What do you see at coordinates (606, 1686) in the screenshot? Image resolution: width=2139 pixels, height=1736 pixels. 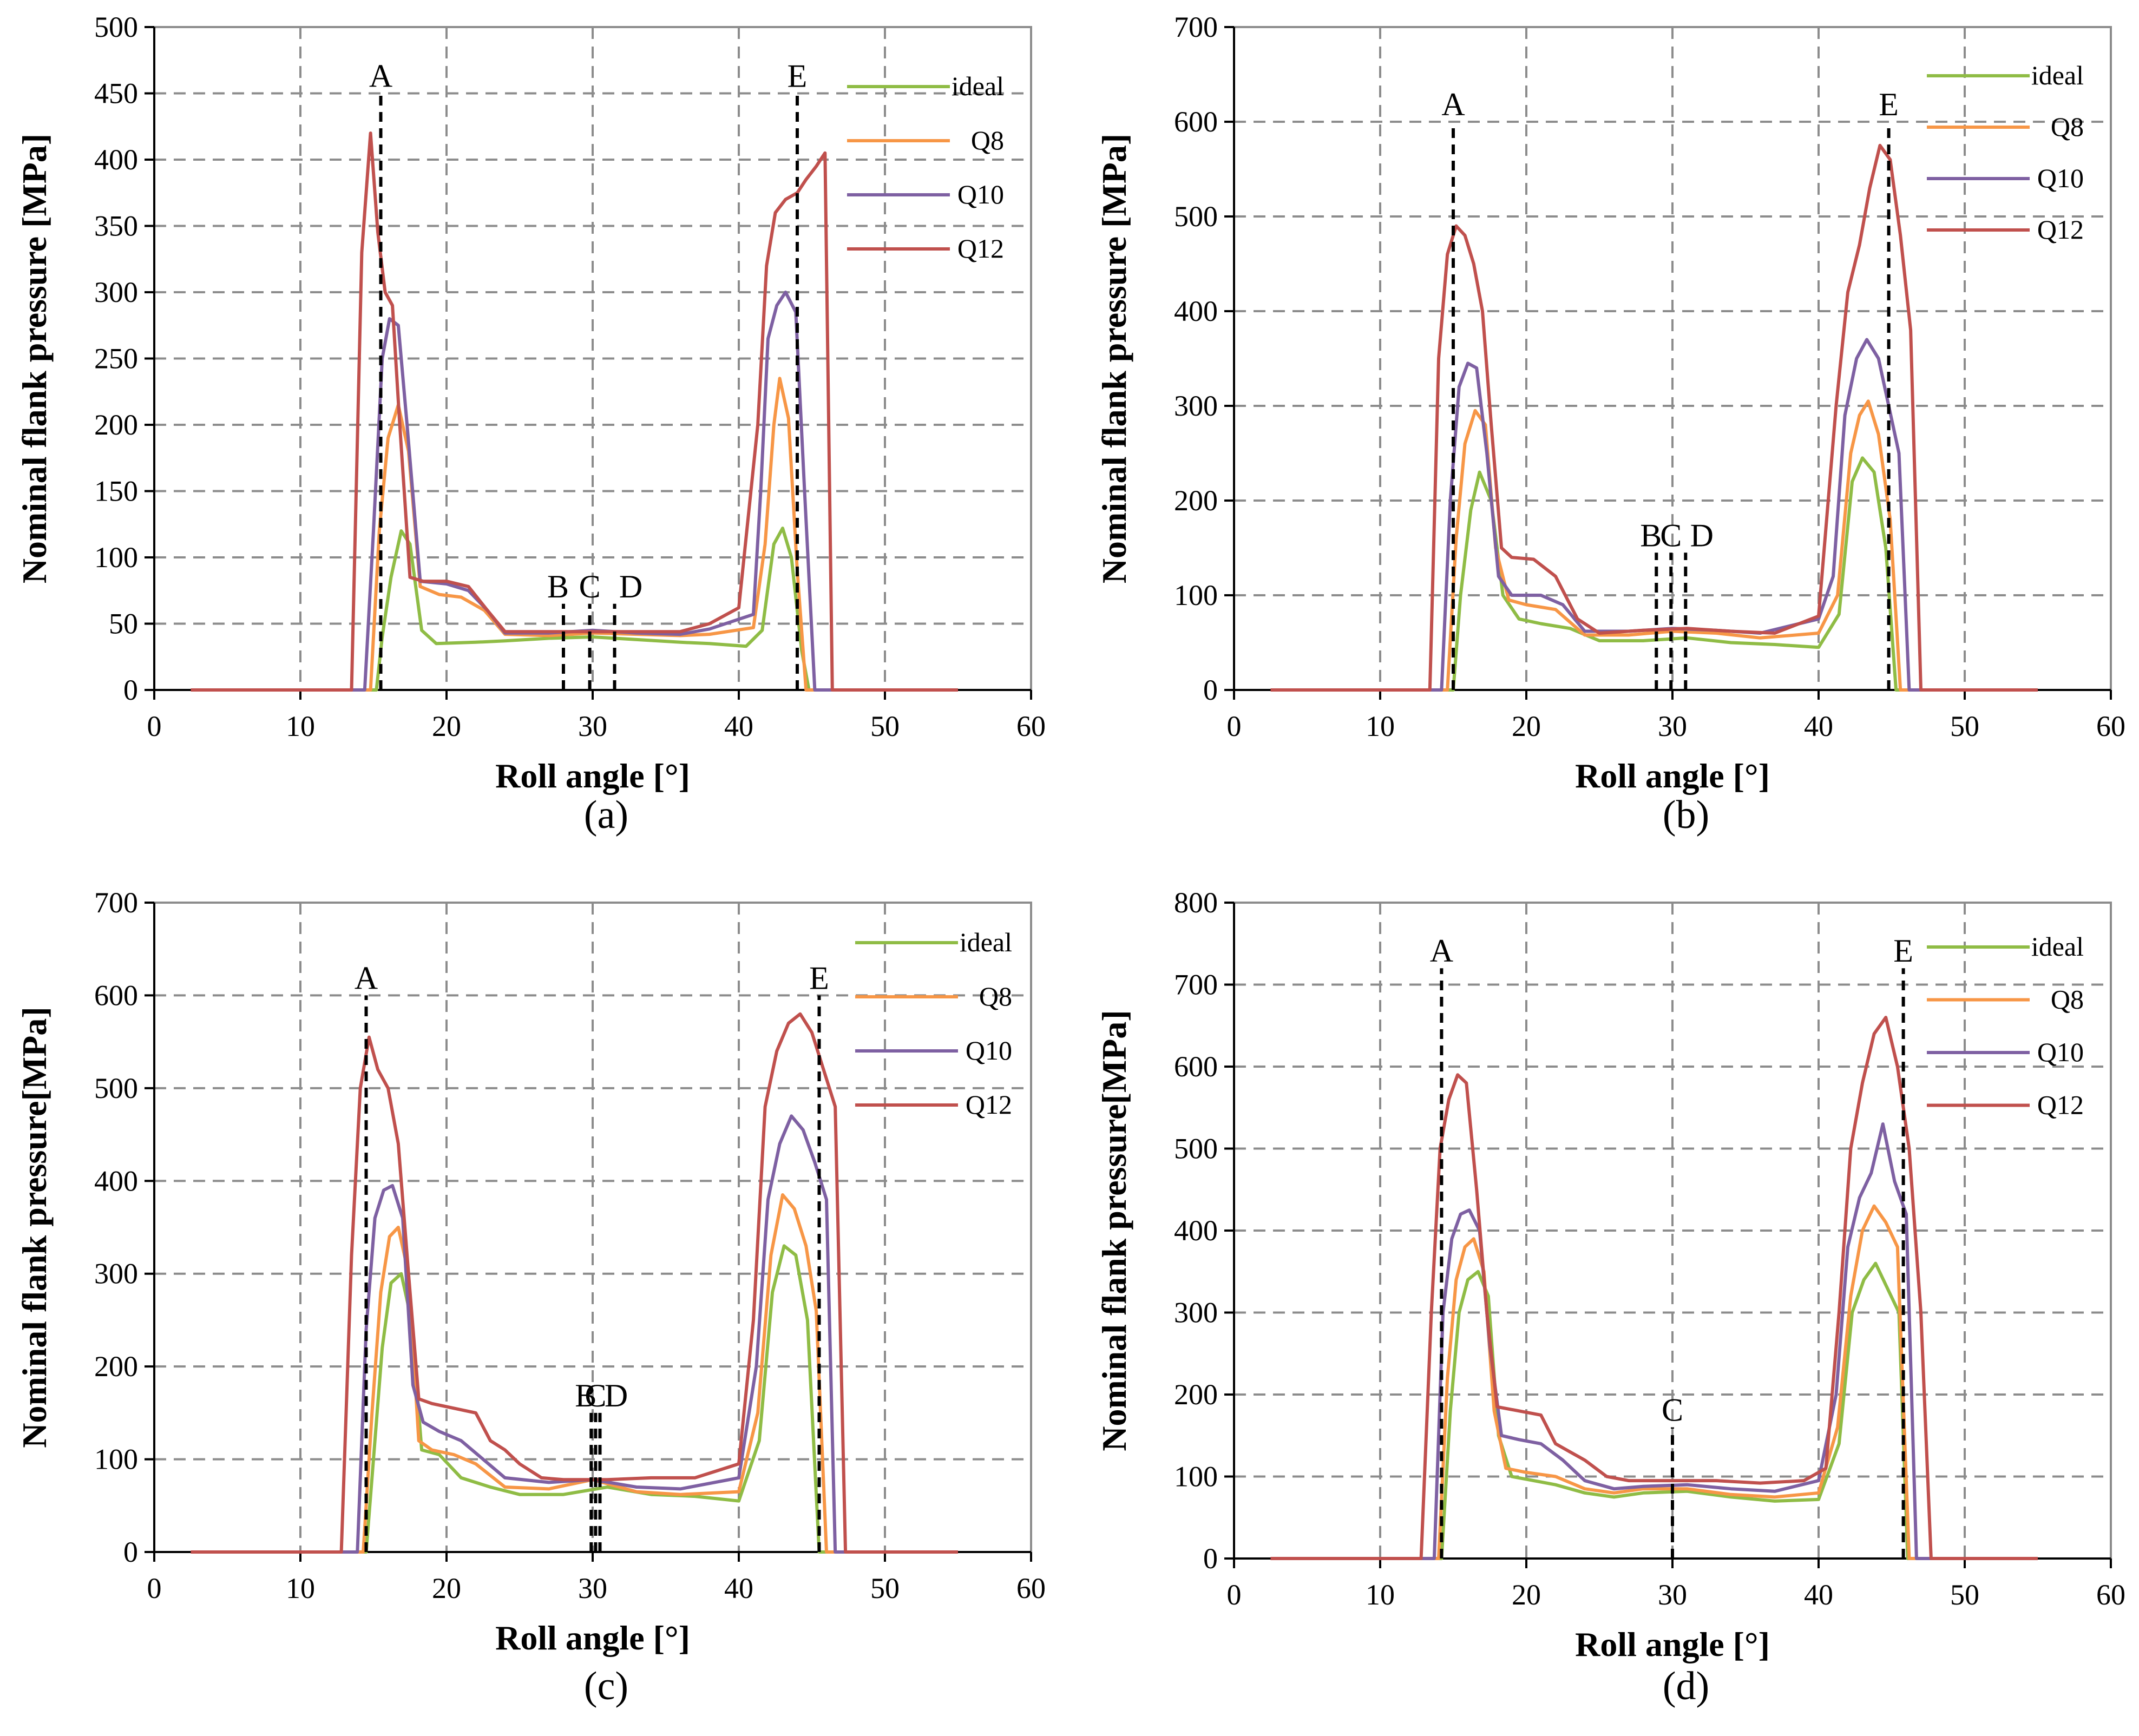 I see `panel-caption: (c)` at bounding box center [606, 1686].